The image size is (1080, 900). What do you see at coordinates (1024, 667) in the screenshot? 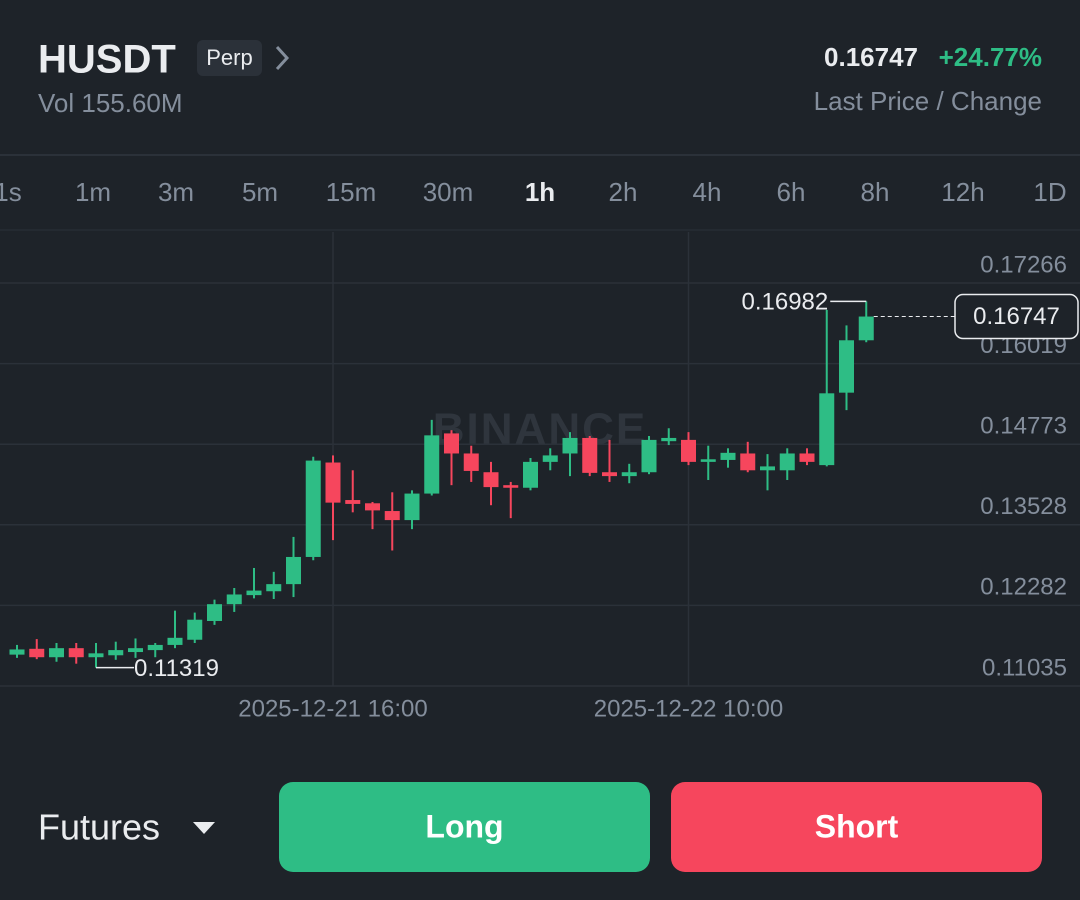
I see `y-tick-label: 0.11035` at bounding box center [1024, 667].